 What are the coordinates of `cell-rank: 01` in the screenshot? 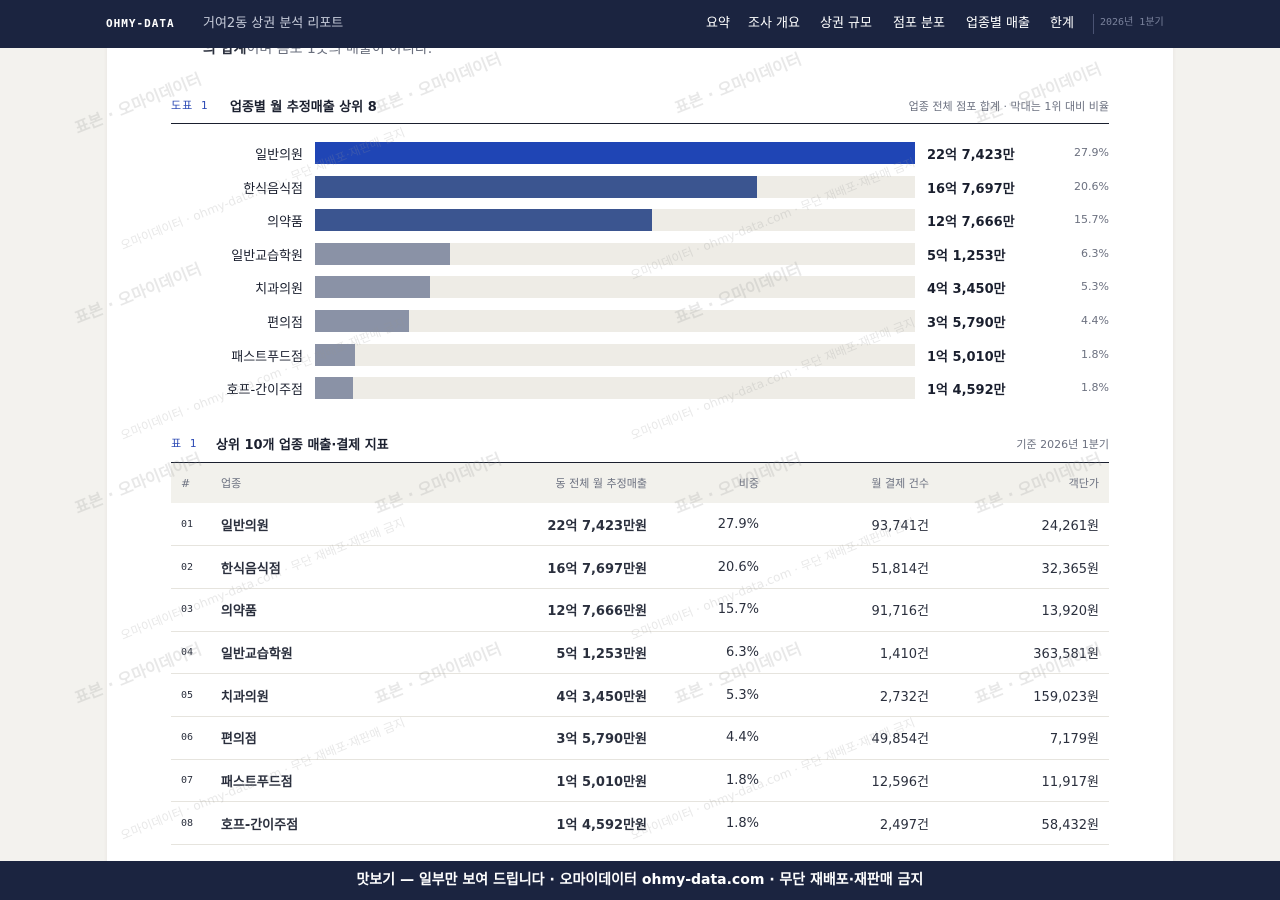 It's located at (191, 525).